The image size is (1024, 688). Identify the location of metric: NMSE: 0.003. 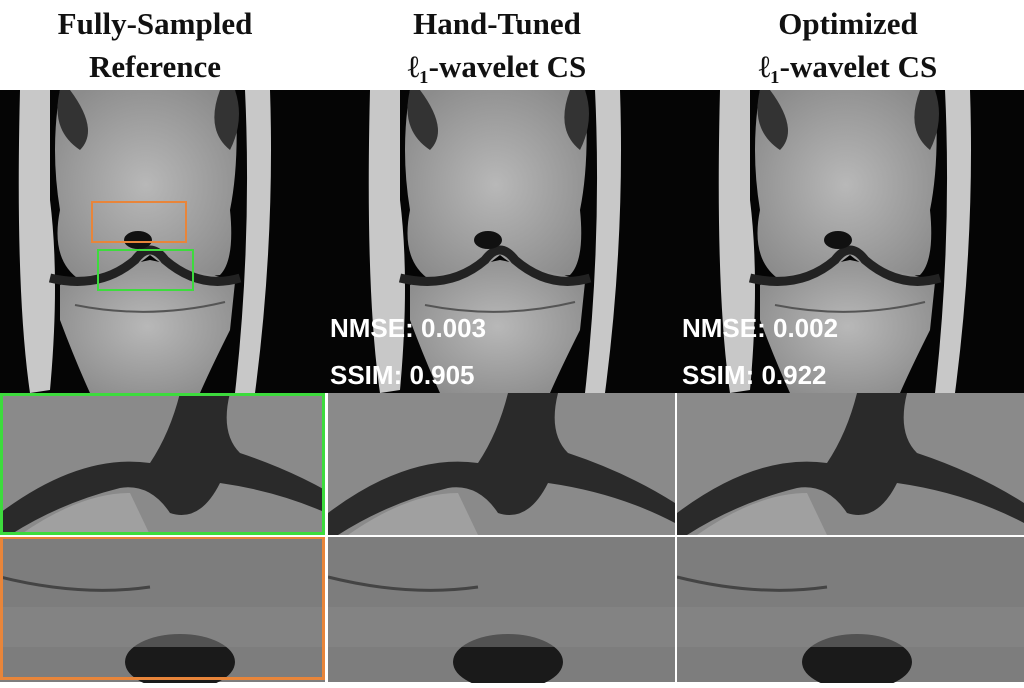
(408, 328).